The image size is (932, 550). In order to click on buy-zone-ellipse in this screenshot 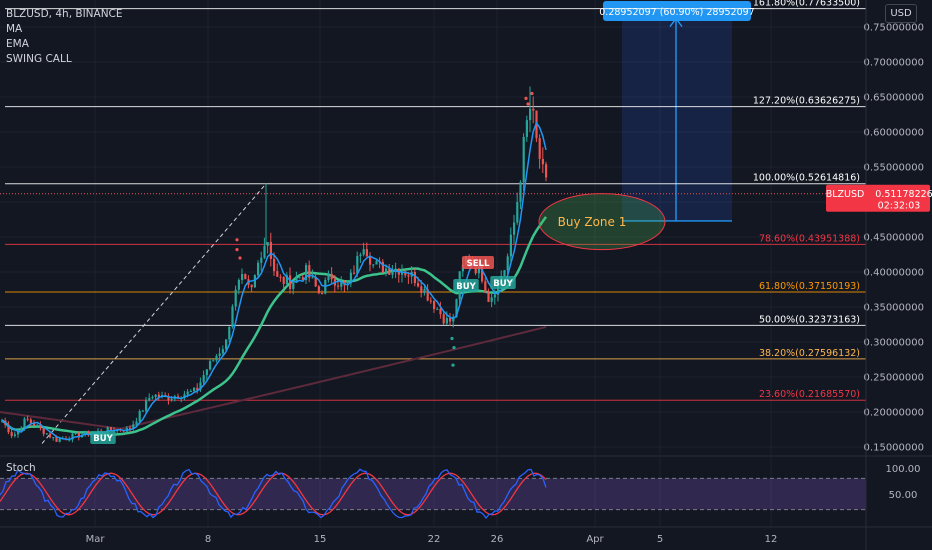, I will do `click(602, 222)`.